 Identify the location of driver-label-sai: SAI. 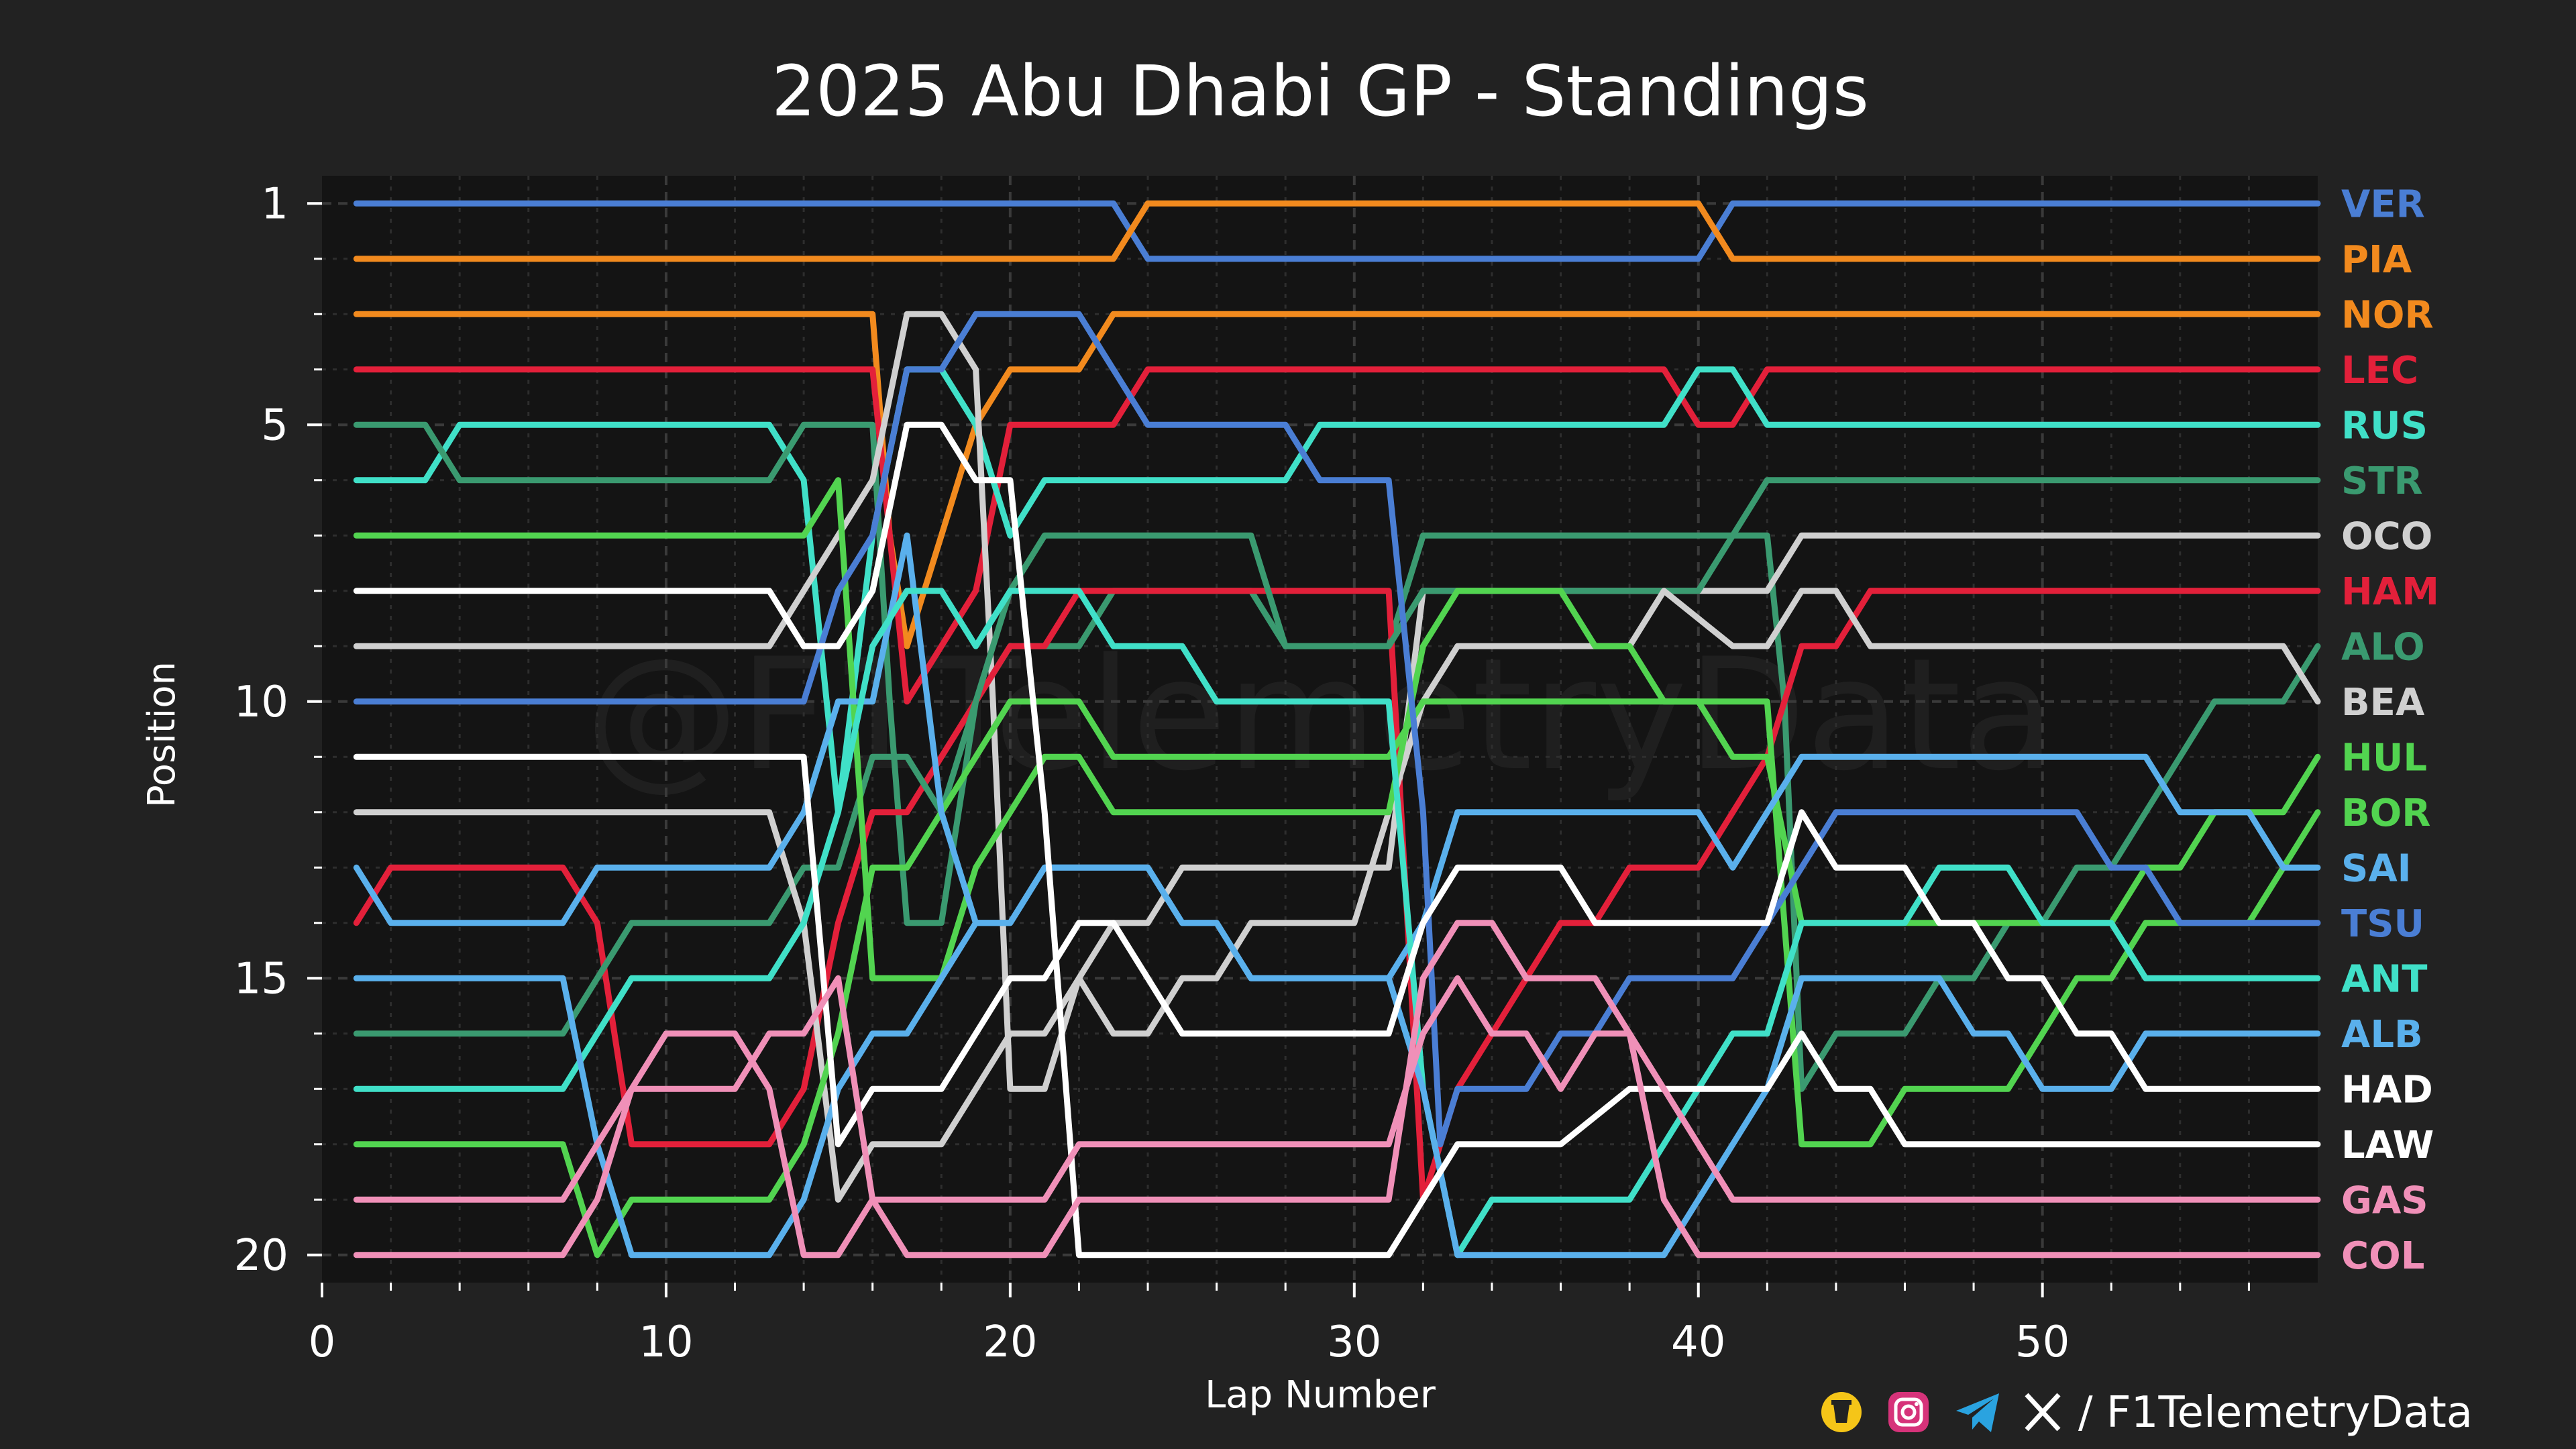
(2376, 868).